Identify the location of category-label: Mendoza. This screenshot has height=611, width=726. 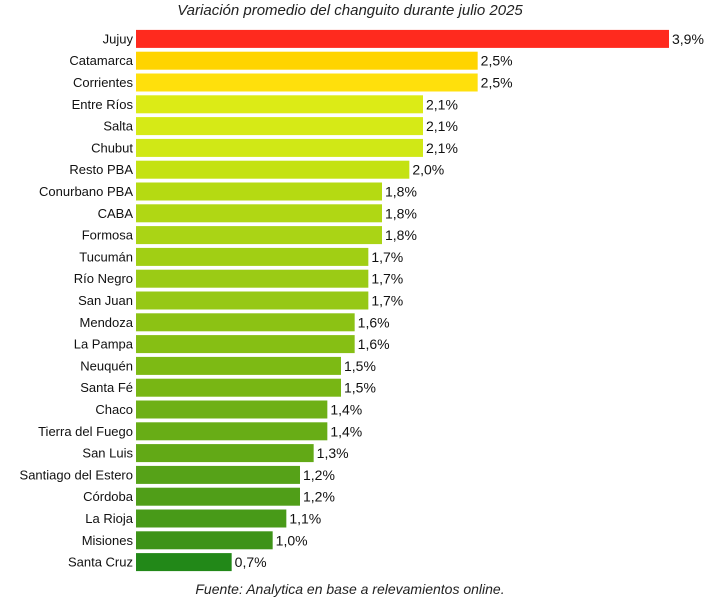
(107, 322).